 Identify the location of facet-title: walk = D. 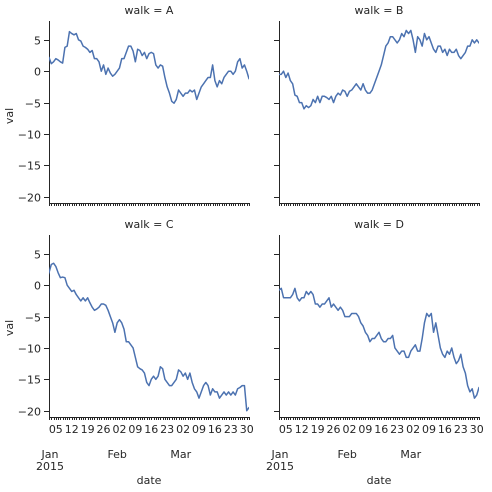
(379, 224).